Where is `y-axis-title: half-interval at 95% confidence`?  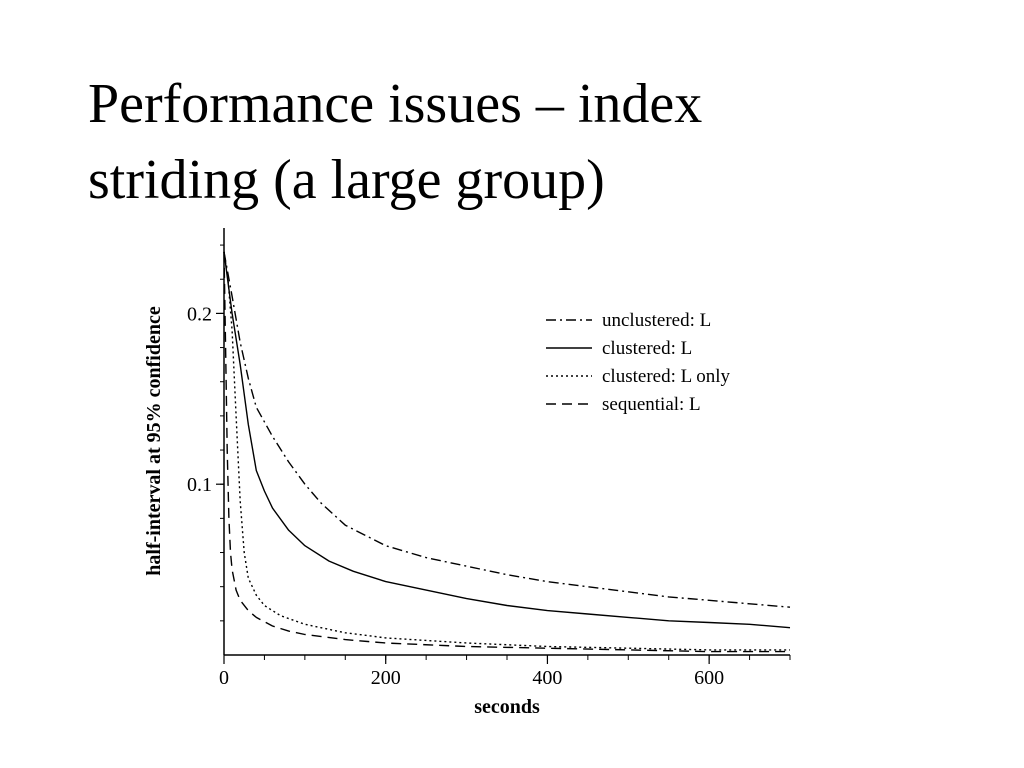
y-axis-title: half-interval at 95% confidence is located at coordinates (154, 441).